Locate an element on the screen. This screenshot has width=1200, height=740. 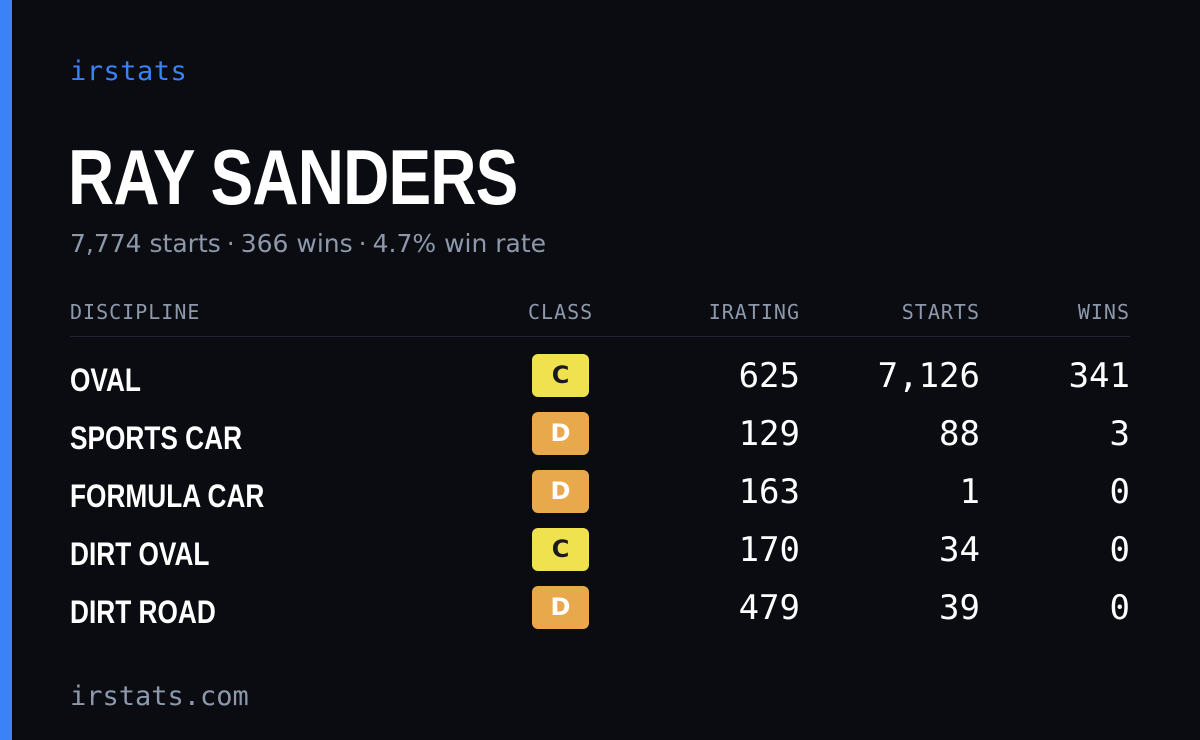
row-discipline: SPORTS CAR is located at coordinates (156, 438).